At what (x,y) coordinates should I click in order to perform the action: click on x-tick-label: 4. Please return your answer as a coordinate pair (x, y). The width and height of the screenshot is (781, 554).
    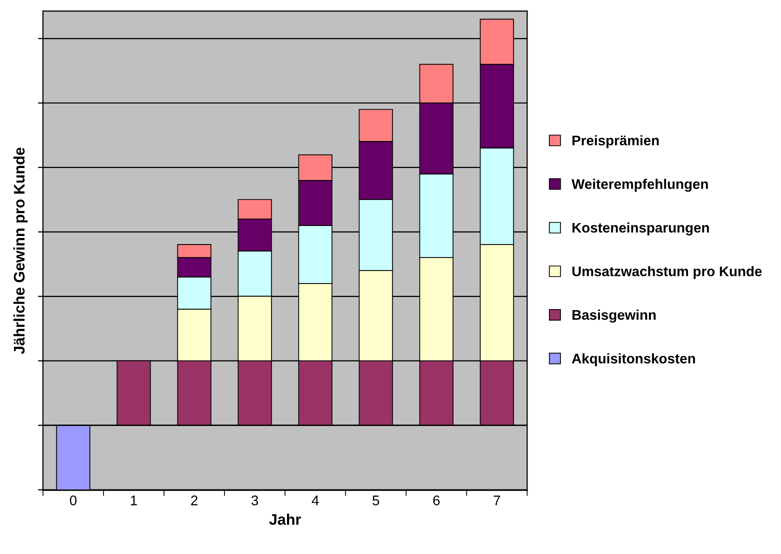
    Looking at the image, I should click on (315, 501).